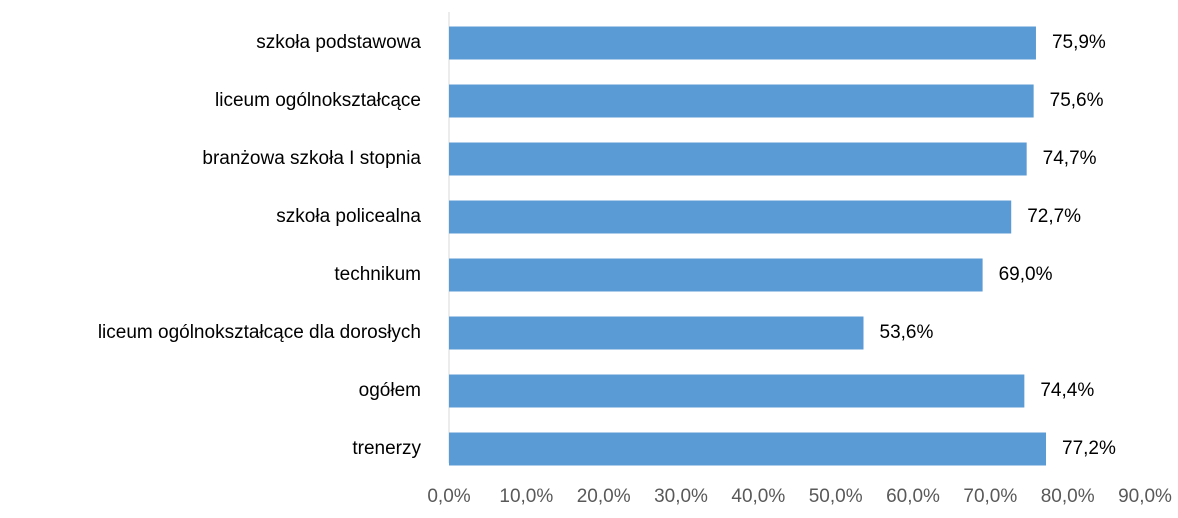  I want to click on y-tick-label: trenerzy, so click(386, 448).